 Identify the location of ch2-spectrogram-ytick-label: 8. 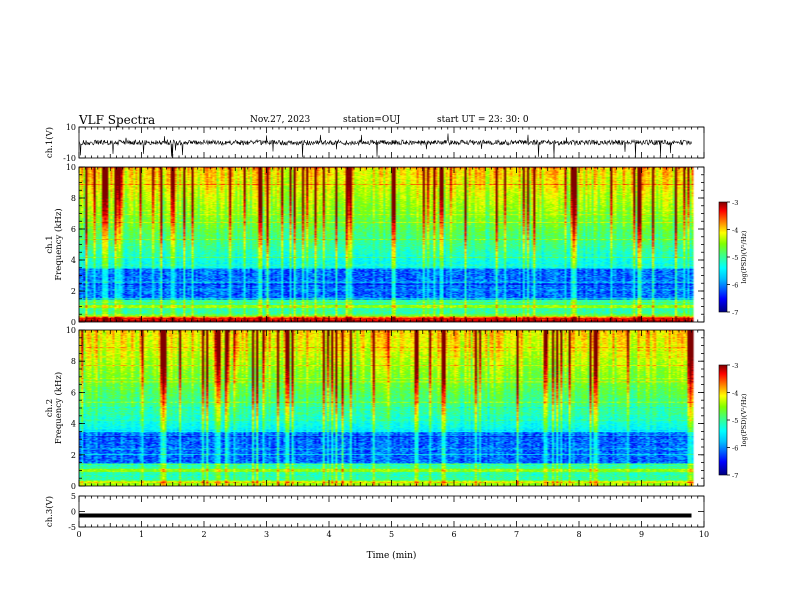
(73, 361).